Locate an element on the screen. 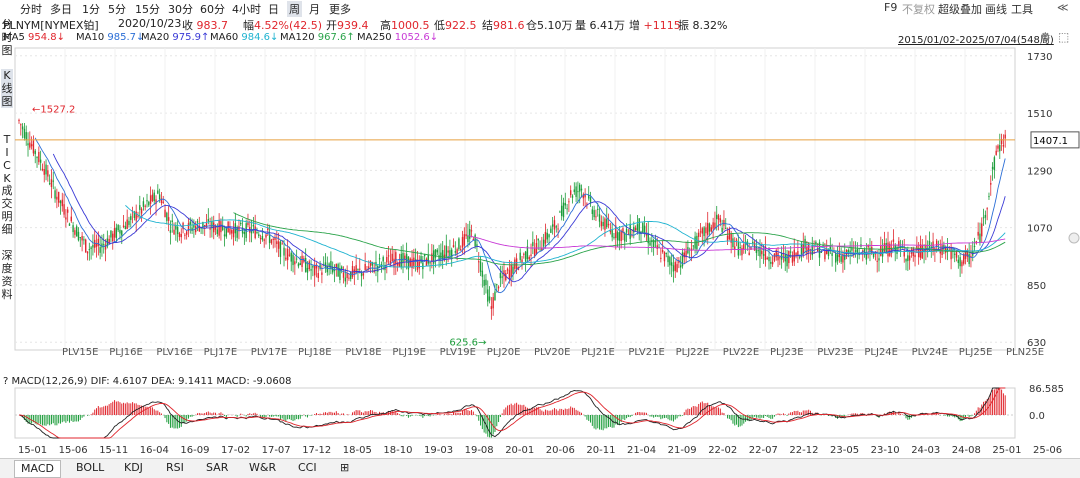 The height and width of the screenshot is (478, 1080). period-tab-5: 30分 is located at coordinates (180, 9).